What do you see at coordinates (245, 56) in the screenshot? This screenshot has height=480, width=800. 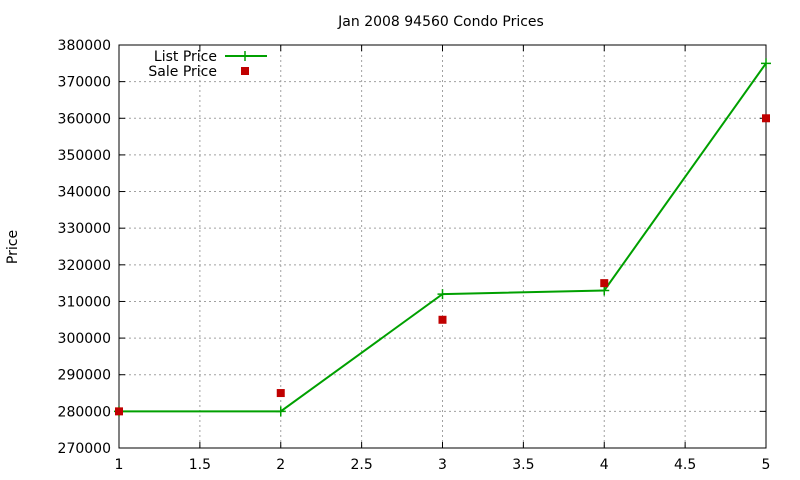 I see `legend-plus-marker` at bounding box center [245, 56].